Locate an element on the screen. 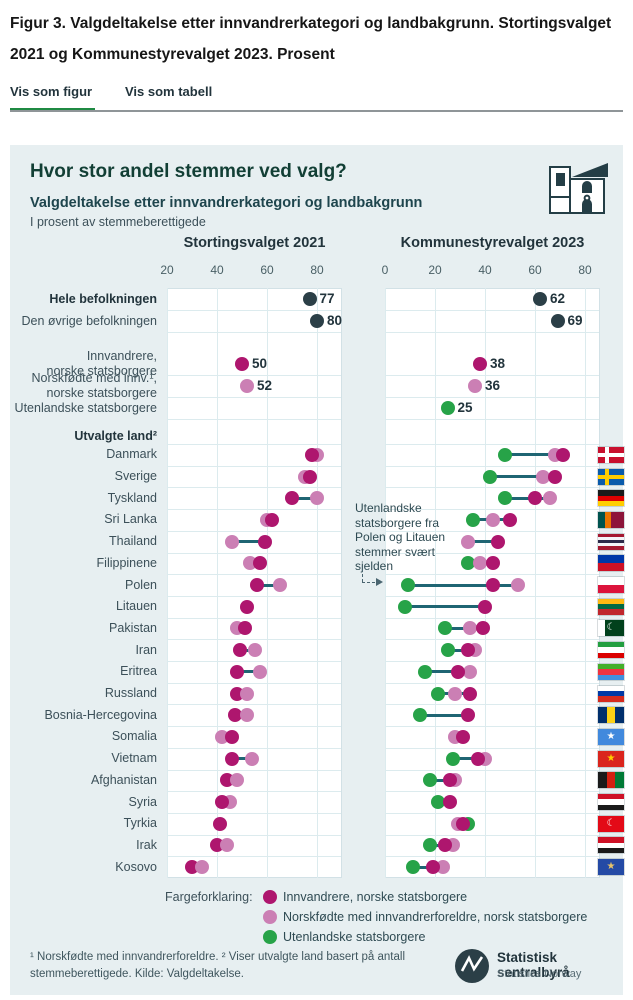 Image resolution: width=633 pixels, height=1000 pixels. summary-row-label: Innvandrere, norske statsborgere is located at coordinates (101, 363).